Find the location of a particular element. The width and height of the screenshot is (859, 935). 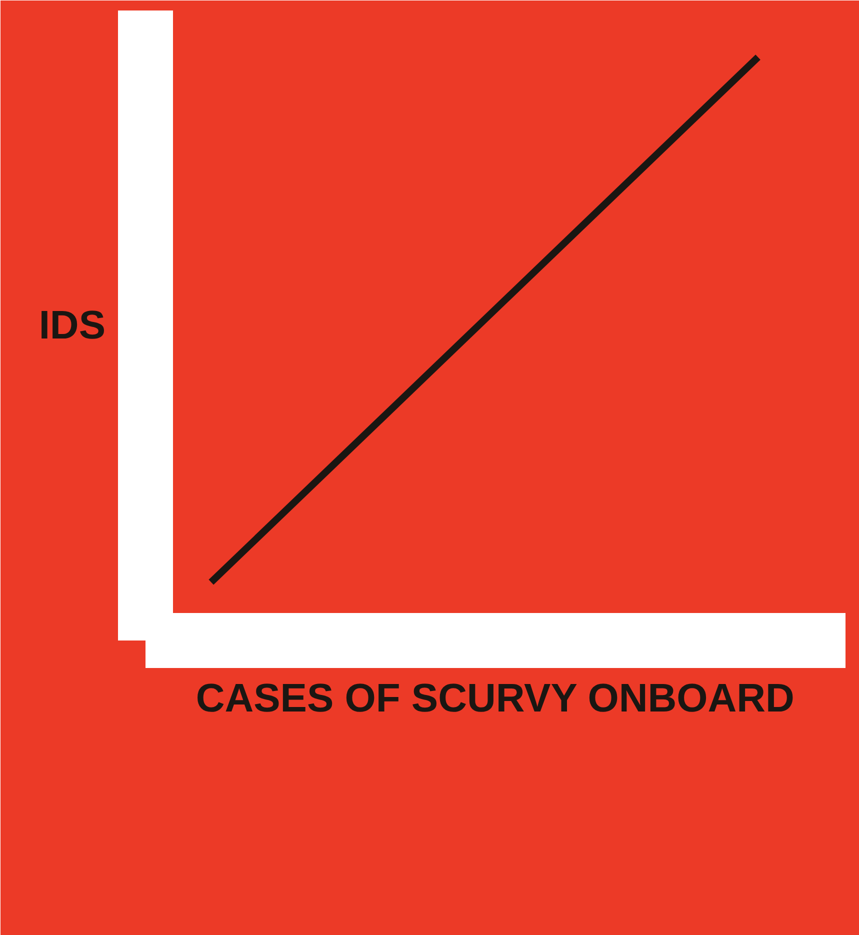

y-axis-title: IDS is located at coordinates (72, 326).